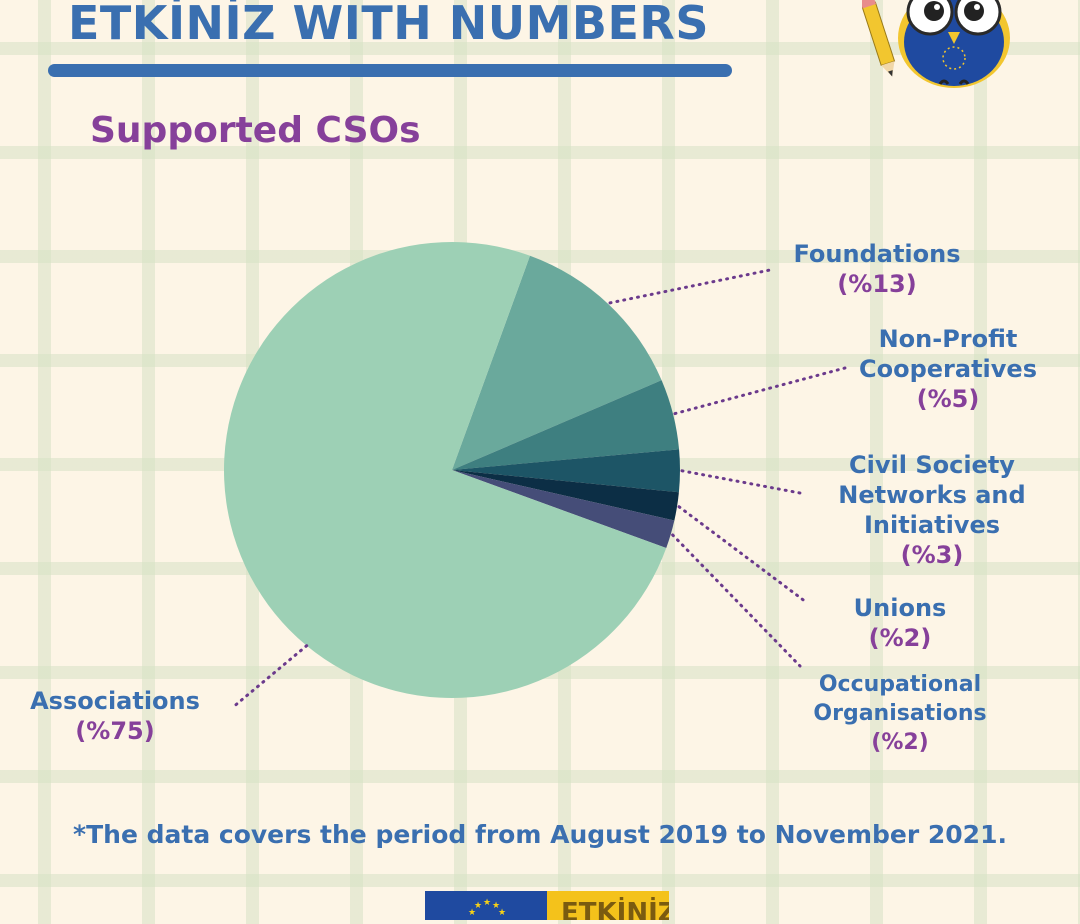  What do you see at coordinates (948, 369) in the screenshot?
I see `label-non-profit-cooperatives: Non-Profit Cooperatives (%5)` at bounding box center [948, 369].